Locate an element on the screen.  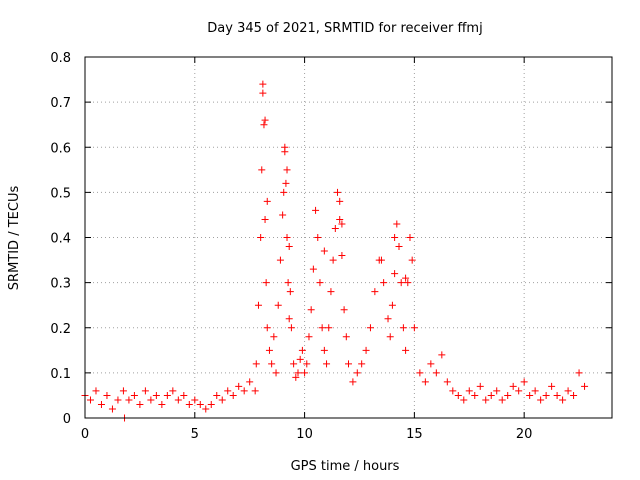
y-tick-label: 0.3 is located at coordinates (60, 284).